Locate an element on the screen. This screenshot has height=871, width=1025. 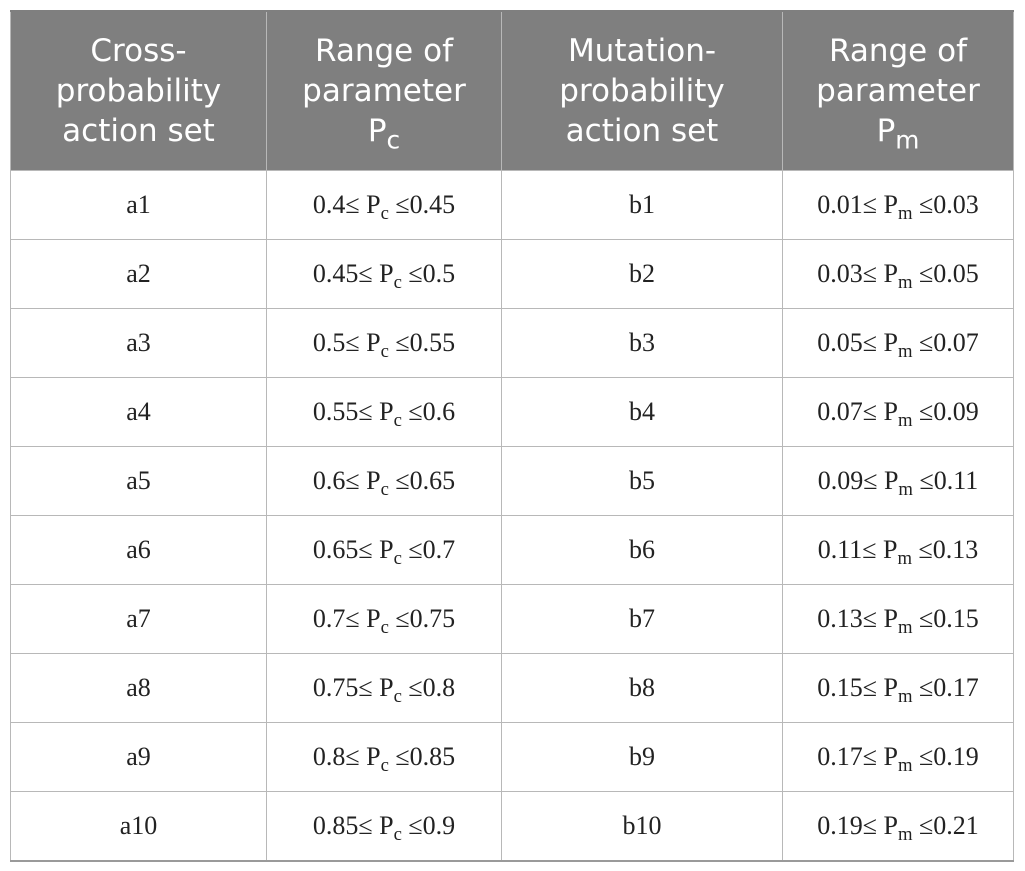
pm-range-cell: 0.09≤ Pm ≤0.11 is located at coordinates (898, 481).